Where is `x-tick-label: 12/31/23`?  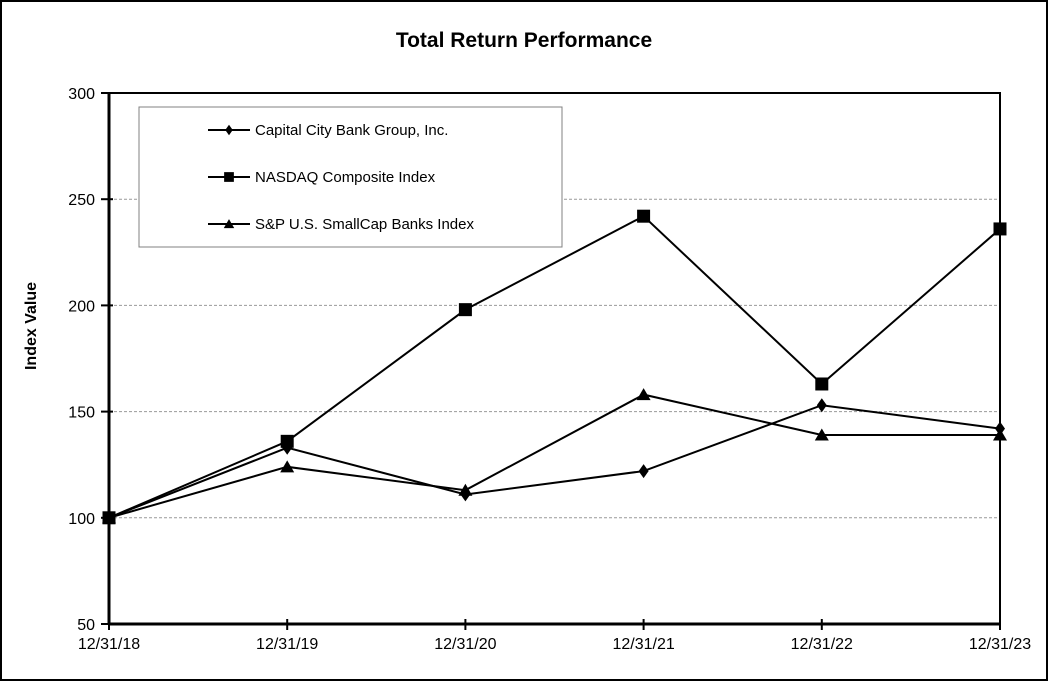
x-tick-label: 12/31/23 is located at coordinates (1000, 644).